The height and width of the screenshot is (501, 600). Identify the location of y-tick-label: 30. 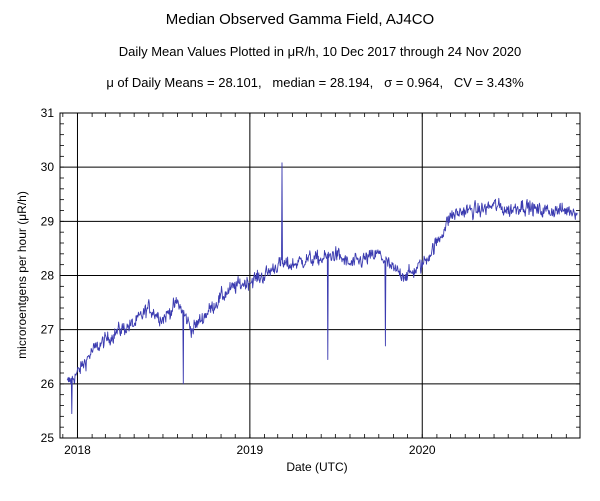
(48, 167).